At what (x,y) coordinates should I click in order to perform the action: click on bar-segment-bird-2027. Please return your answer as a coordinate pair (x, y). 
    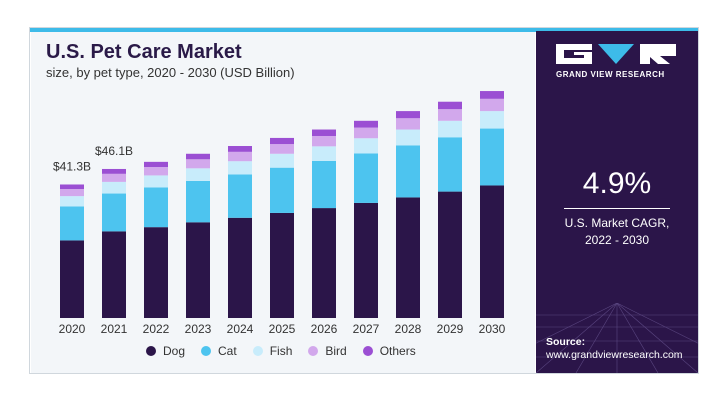
    Looking at the image, I should click on (366, 133).